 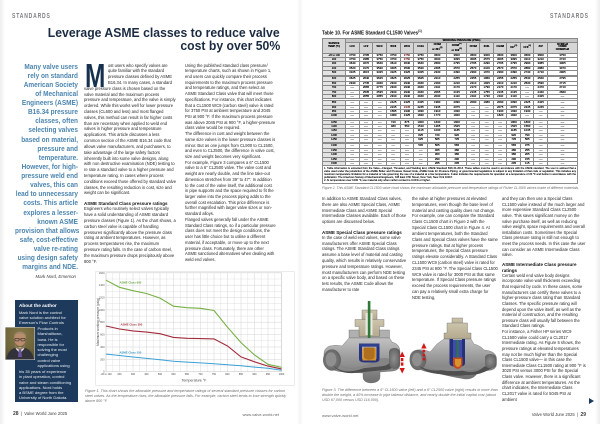 I want to click on svg-text: 850, so click(x=241, y=374).